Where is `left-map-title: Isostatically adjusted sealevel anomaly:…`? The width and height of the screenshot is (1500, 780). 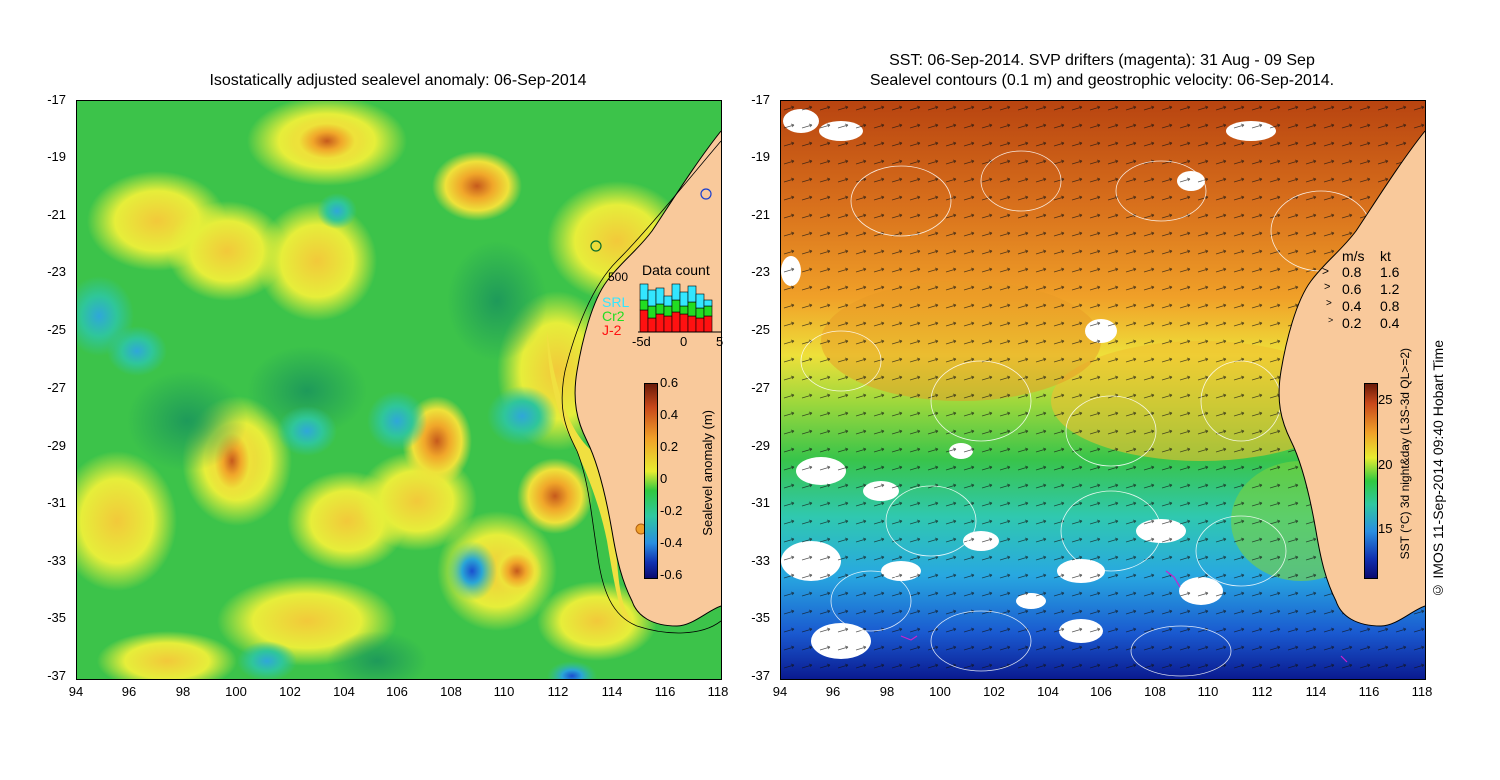
left-map-title: Isostatically adjusted sealevel anomaly:… is located at coordinates (398, 80).